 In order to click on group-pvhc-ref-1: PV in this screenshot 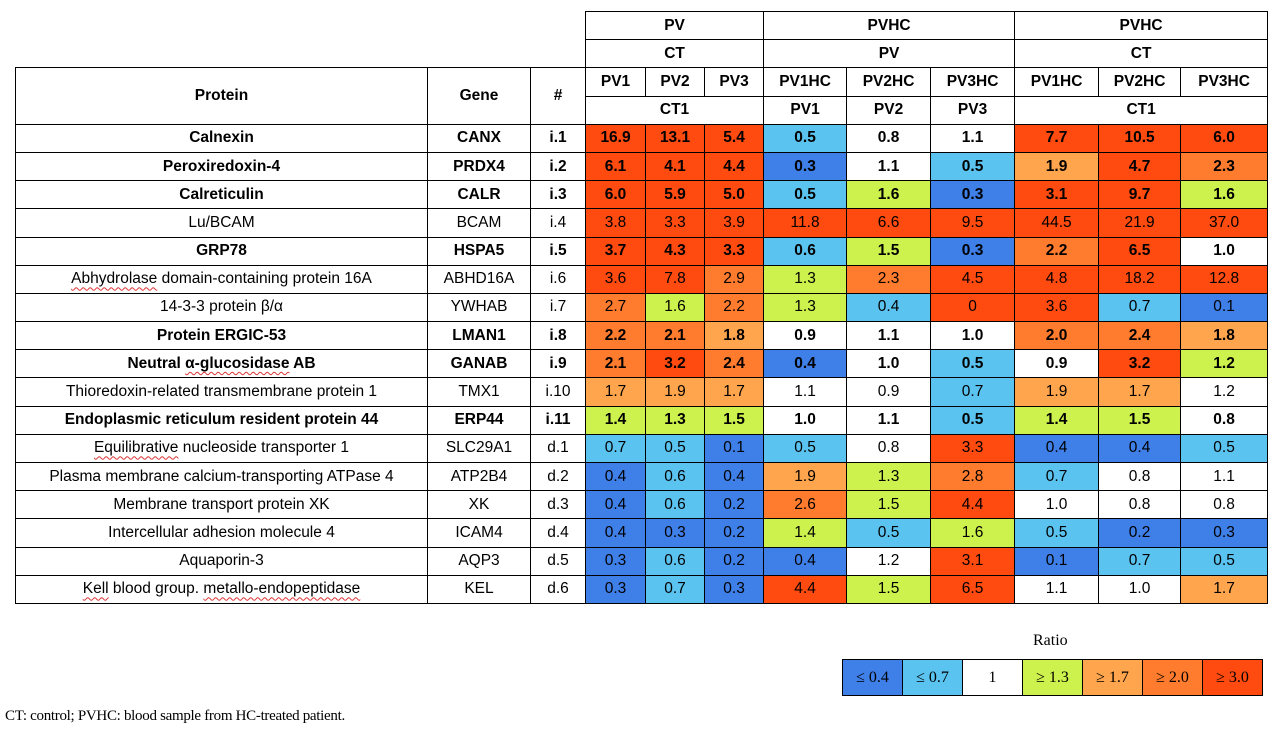, I will do `click(889, 54)`.